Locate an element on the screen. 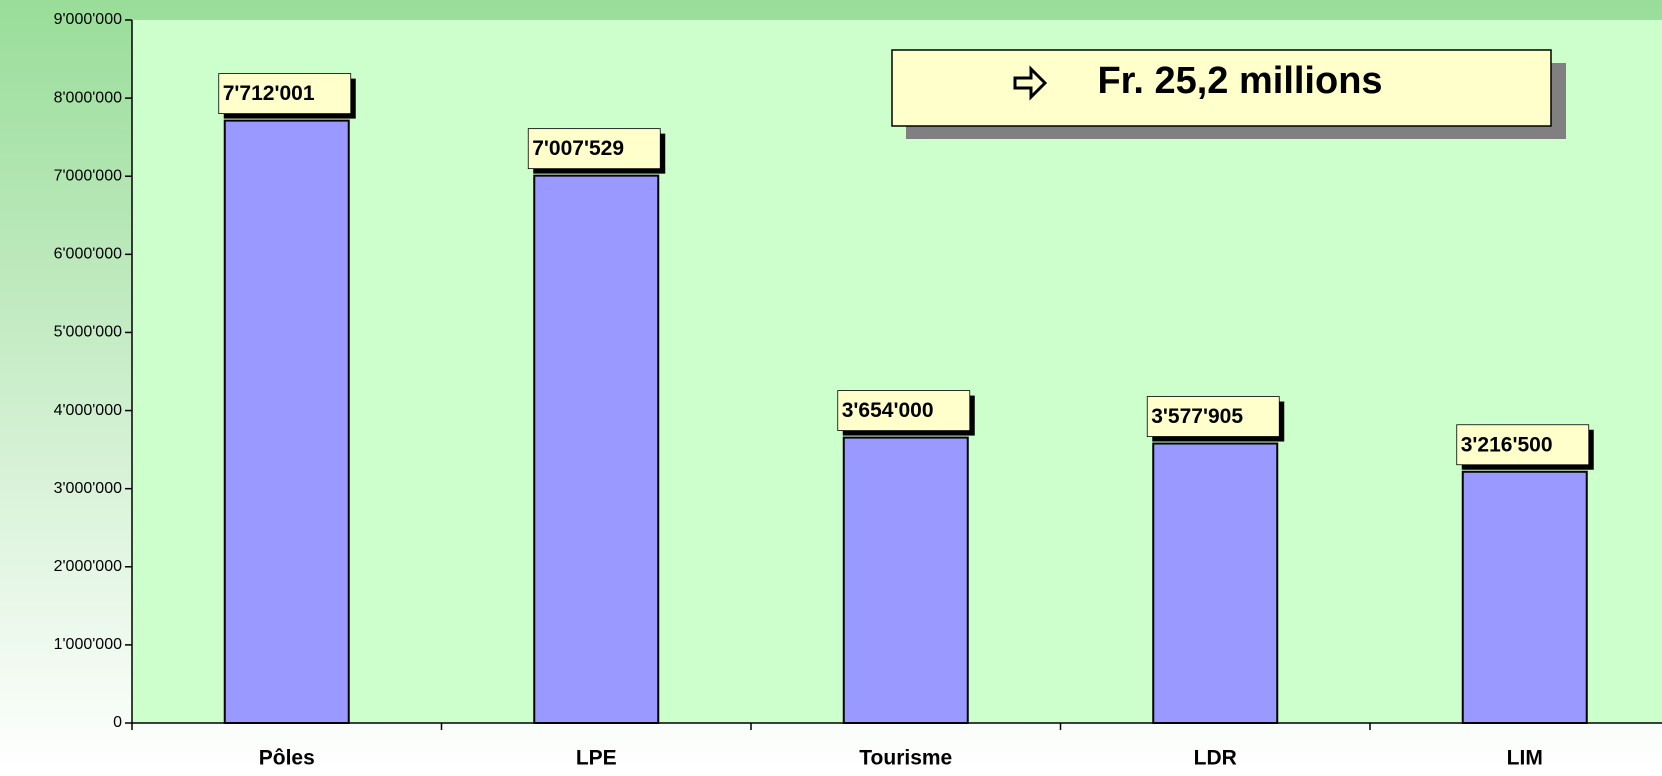 Image resolution: width=1662 pixels, height=776 pixels. y-tick-label: 7'000'000 is located at coordinates (88, 175).